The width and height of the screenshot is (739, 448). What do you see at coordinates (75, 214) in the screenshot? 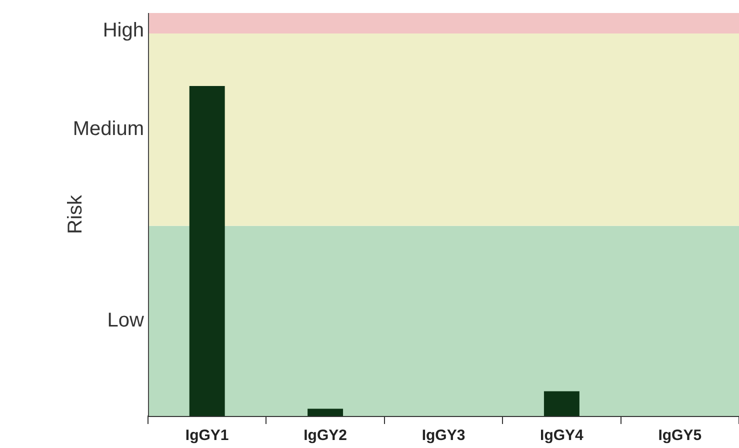
I see `y-axis-title: Risk` at bounding box center [75, 214].